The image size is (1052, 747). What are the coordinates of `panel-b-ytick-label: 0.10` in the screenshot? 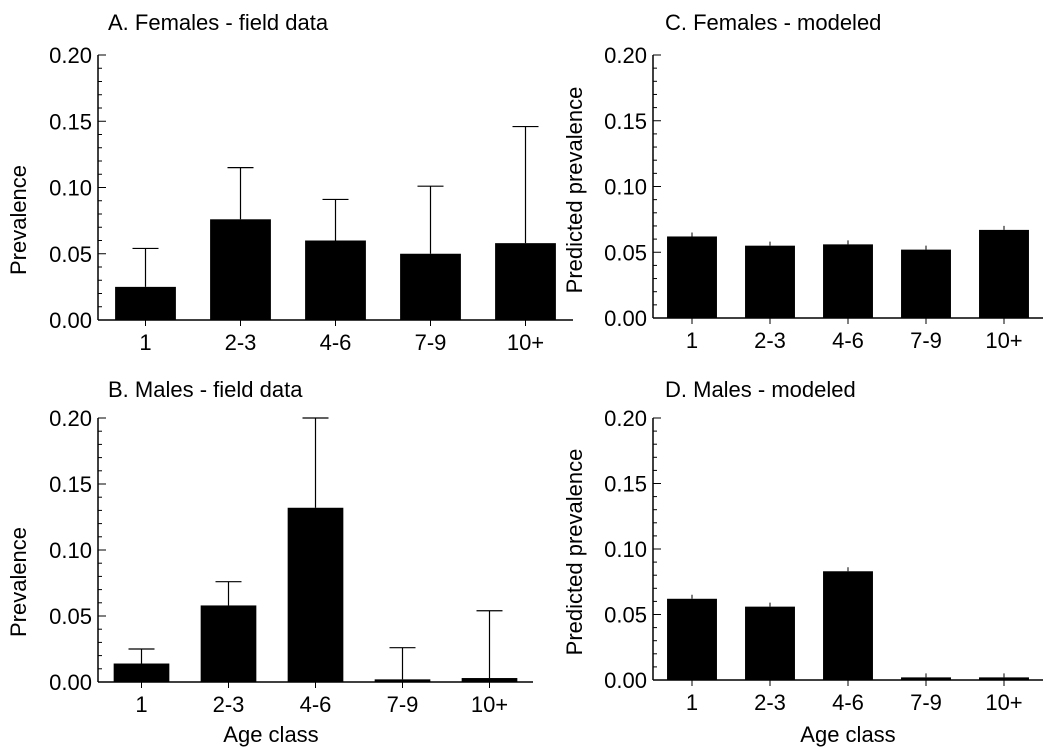 It's located at (70, 550).